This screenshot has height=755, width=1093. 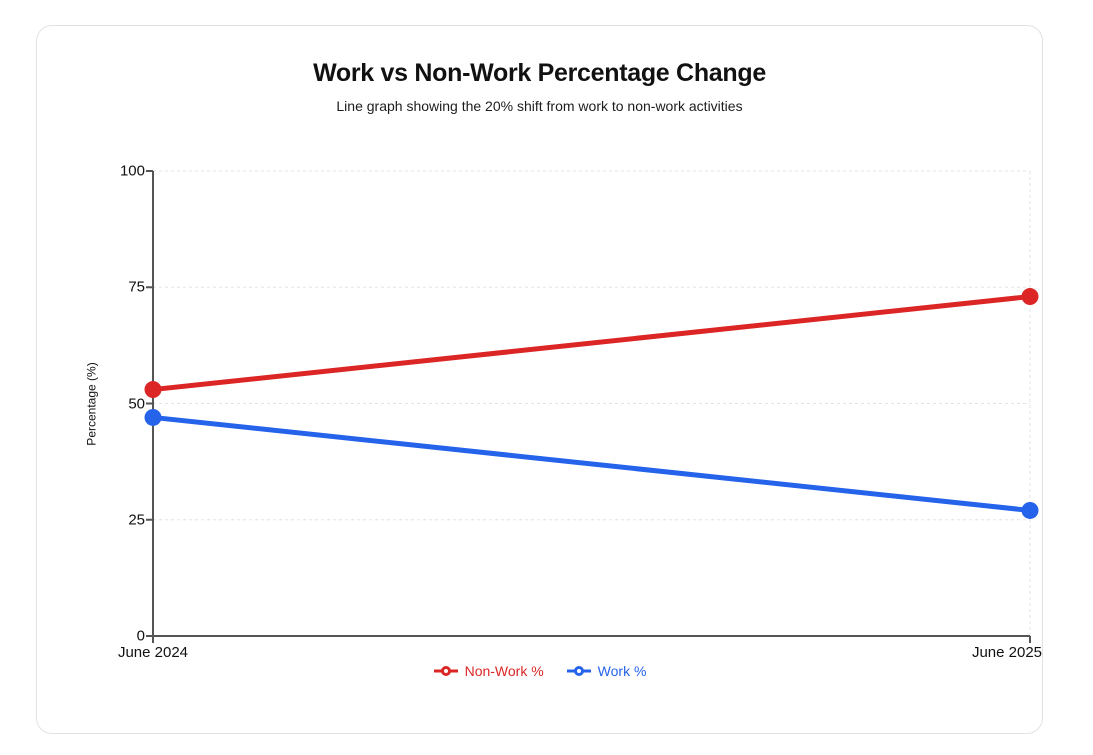 I want to click on x-axis-tick-label-june-2025: June 2025, so click(x=1007, y=652).